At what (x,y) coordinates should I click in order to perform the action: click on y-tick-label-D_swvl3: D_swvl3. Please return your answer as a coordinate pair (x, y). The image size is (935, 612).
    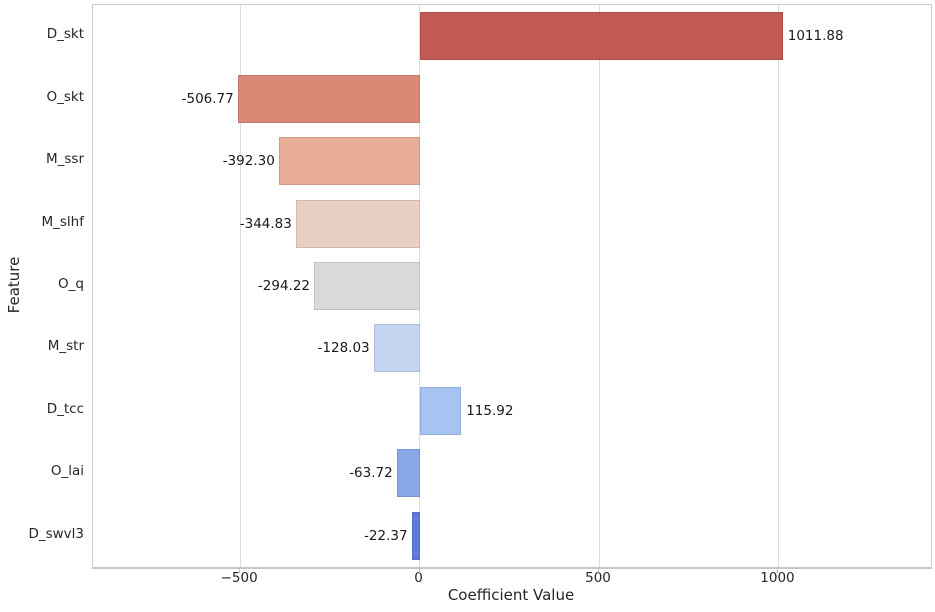
    Looking at the image, I should click on (56, 533).